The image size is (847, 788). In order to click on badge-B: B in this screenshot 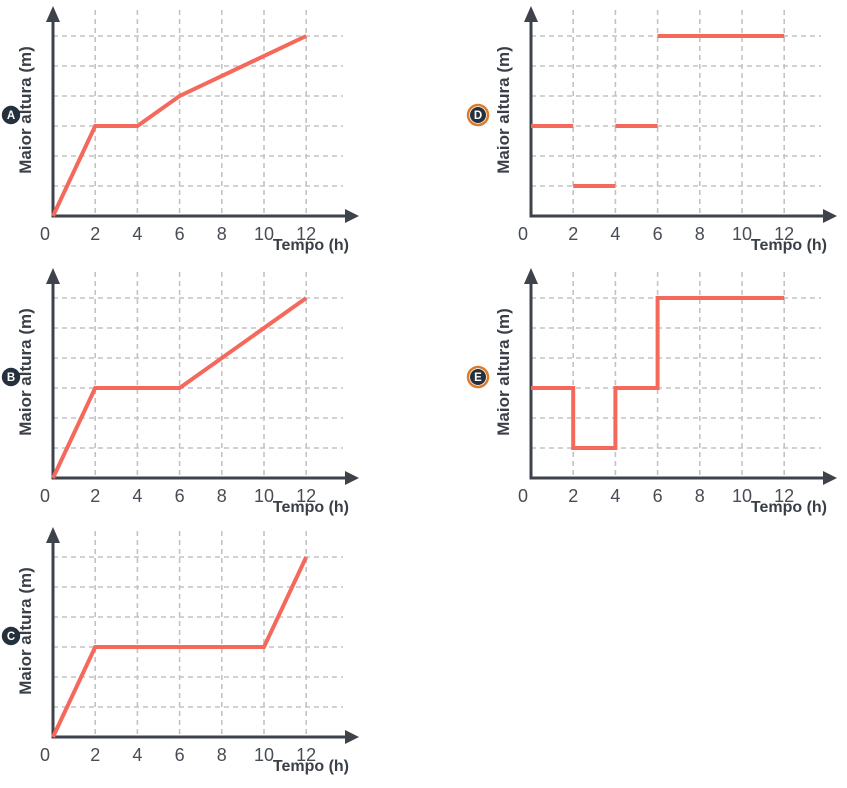, I will do `click(11, 377)`.